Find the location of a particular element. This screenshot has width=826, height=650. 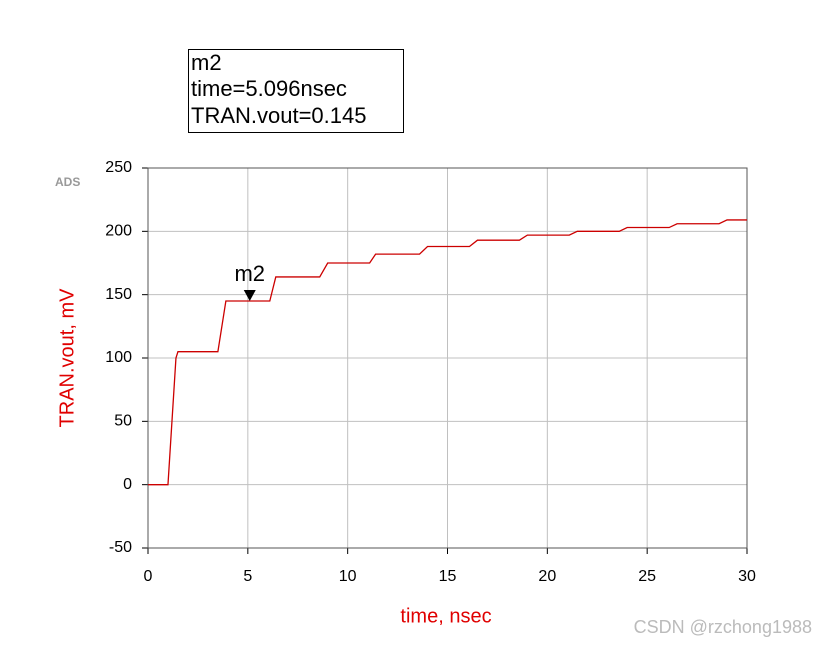

x-tick-label: 15 is located at coordinates (448, 576).